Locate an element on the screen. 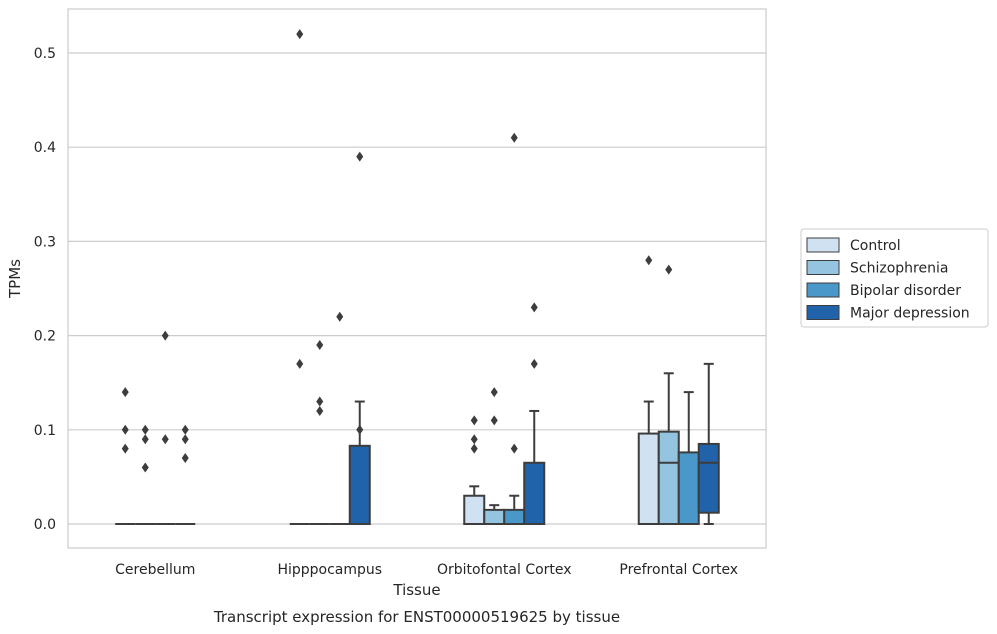 The width and height of the screenshot is (997, 634). y-tick-labels: 0.0 0.1 0.2 0.3 0.4 0.5 is located at coordinates (45, 289).